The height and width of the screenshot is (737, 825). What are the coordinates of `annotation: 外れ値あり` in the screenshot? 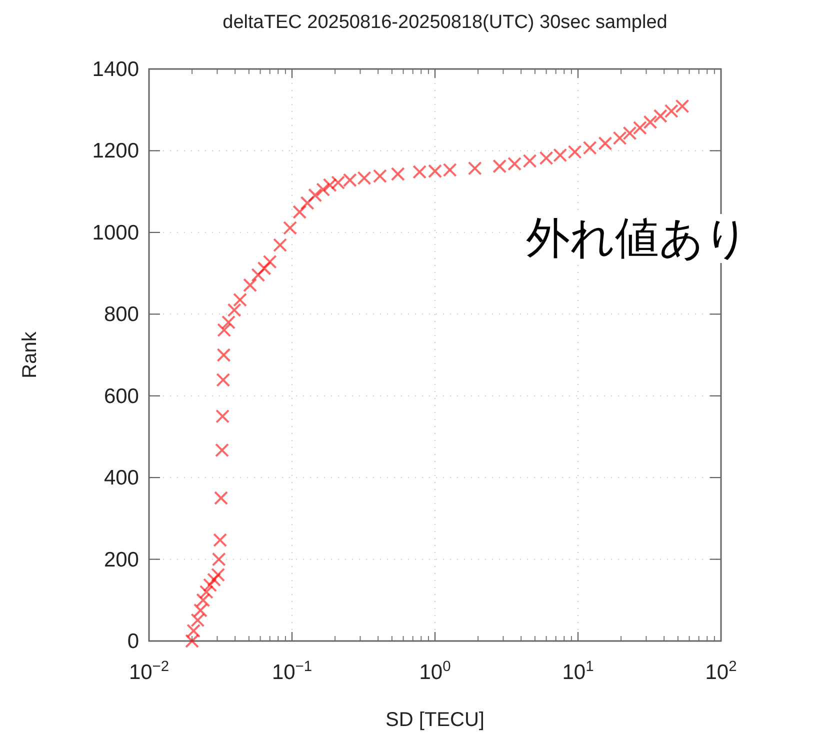 It's located at (637, 238).